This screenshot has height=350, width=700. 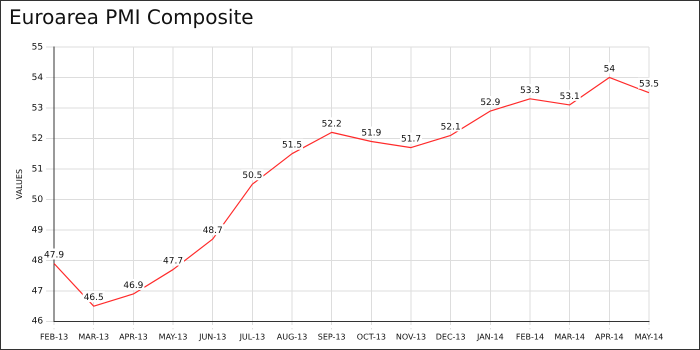 What do you see at coordinates (94, 337) in the screenshot?
I see `x-tick-label: MAR-13` at bounding box center [94, 337].